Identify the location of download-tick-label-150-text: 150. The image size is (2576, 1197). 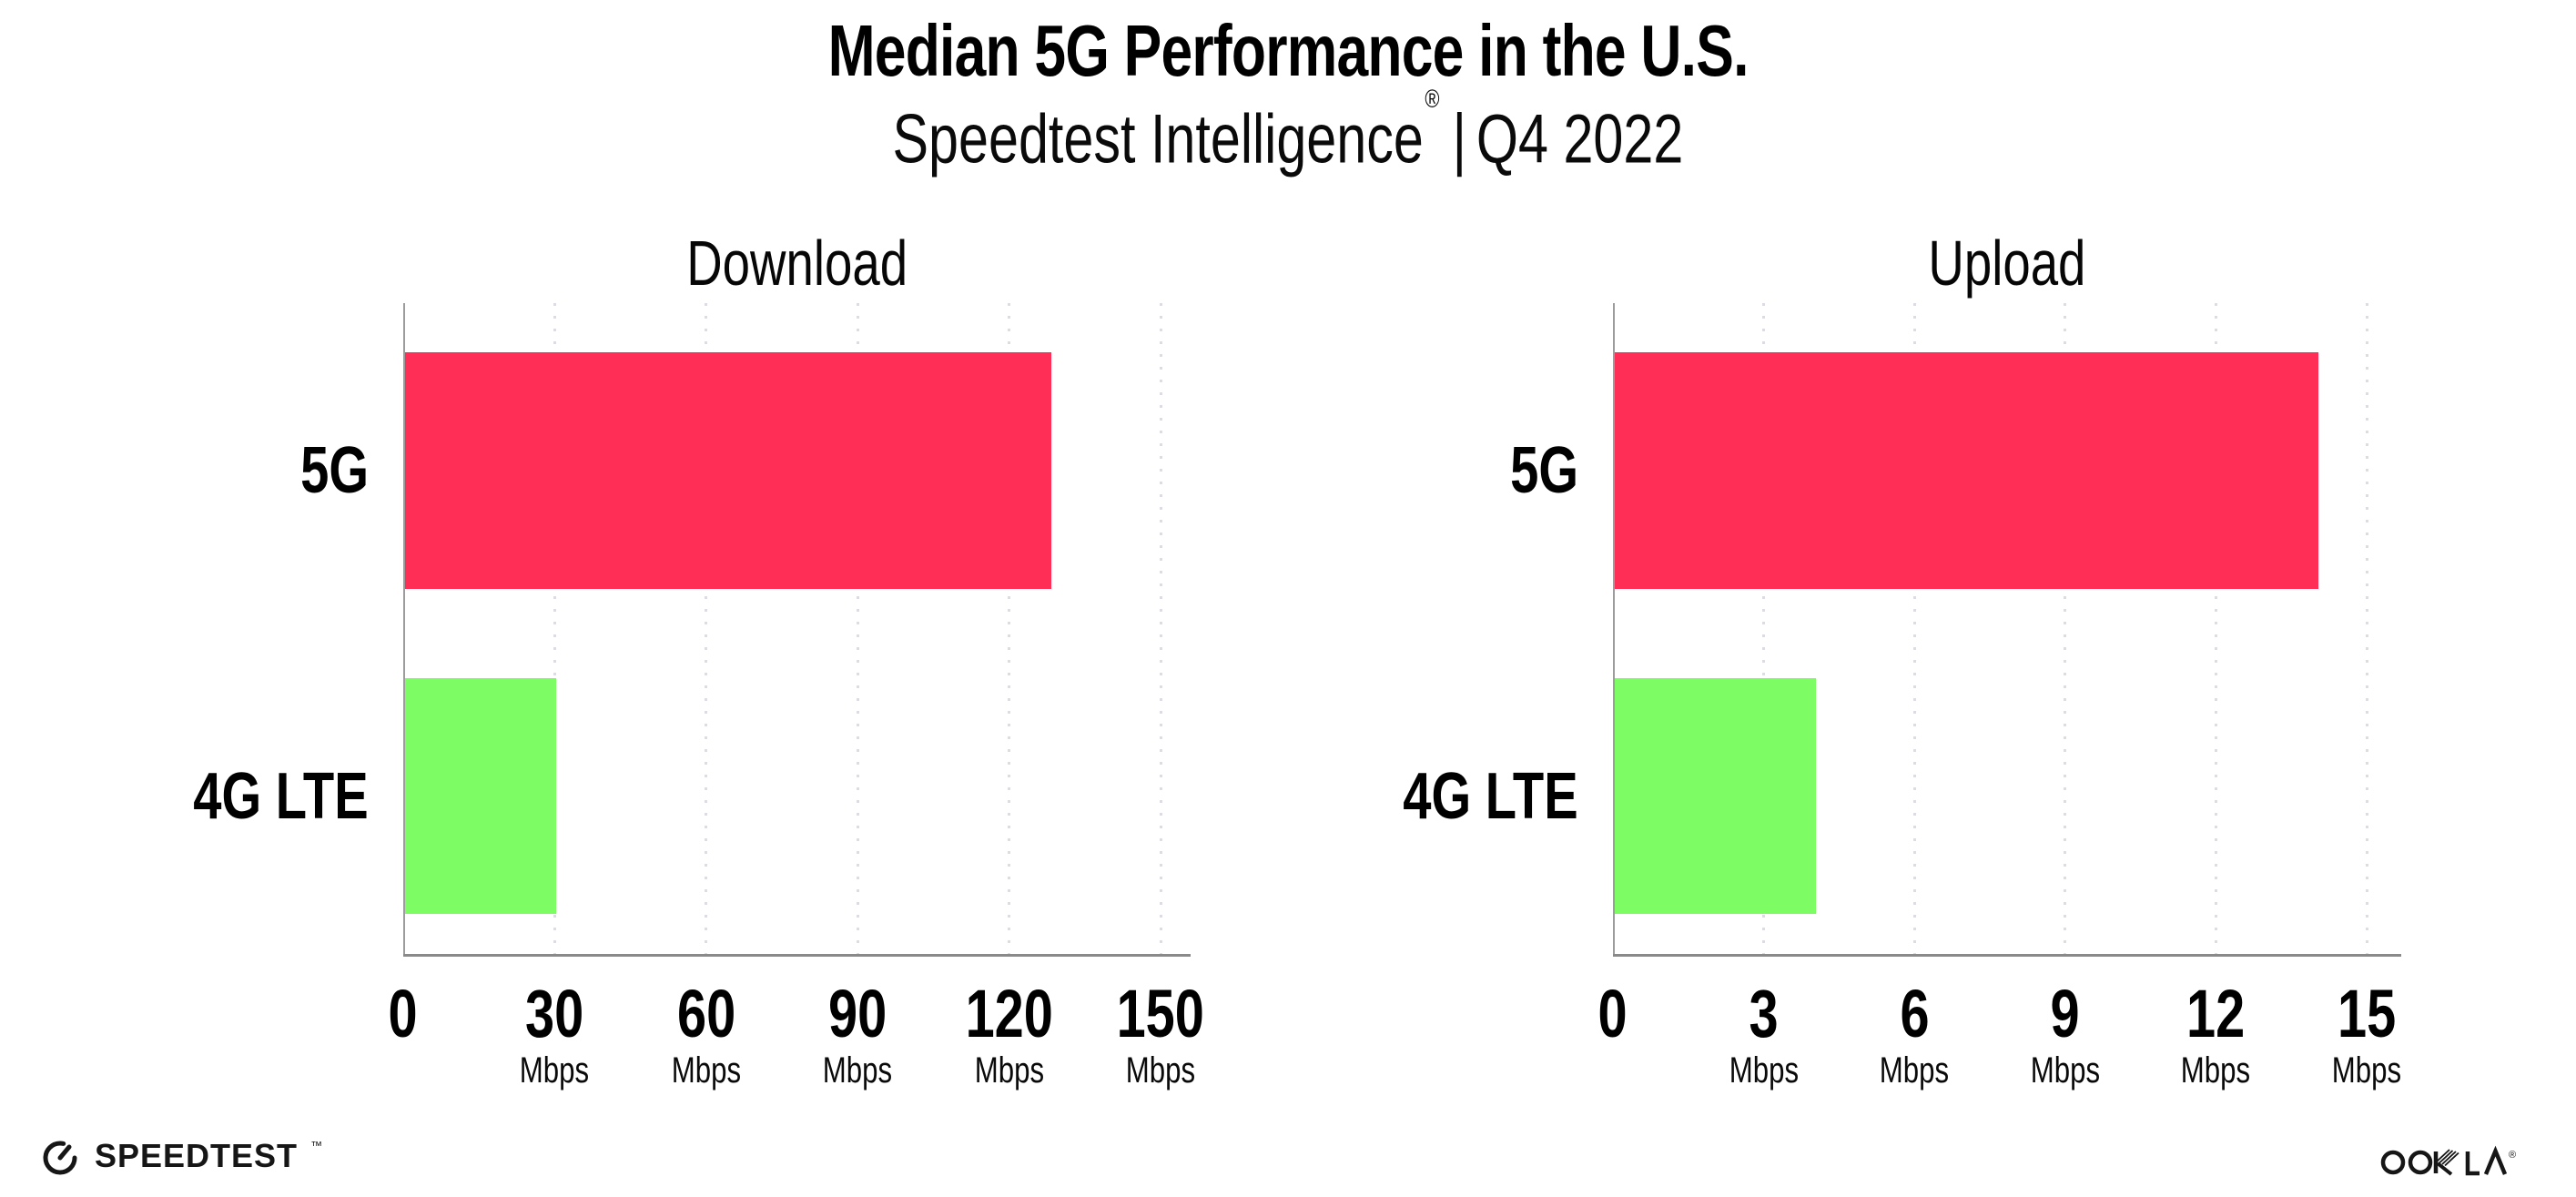
(1160, 1014).